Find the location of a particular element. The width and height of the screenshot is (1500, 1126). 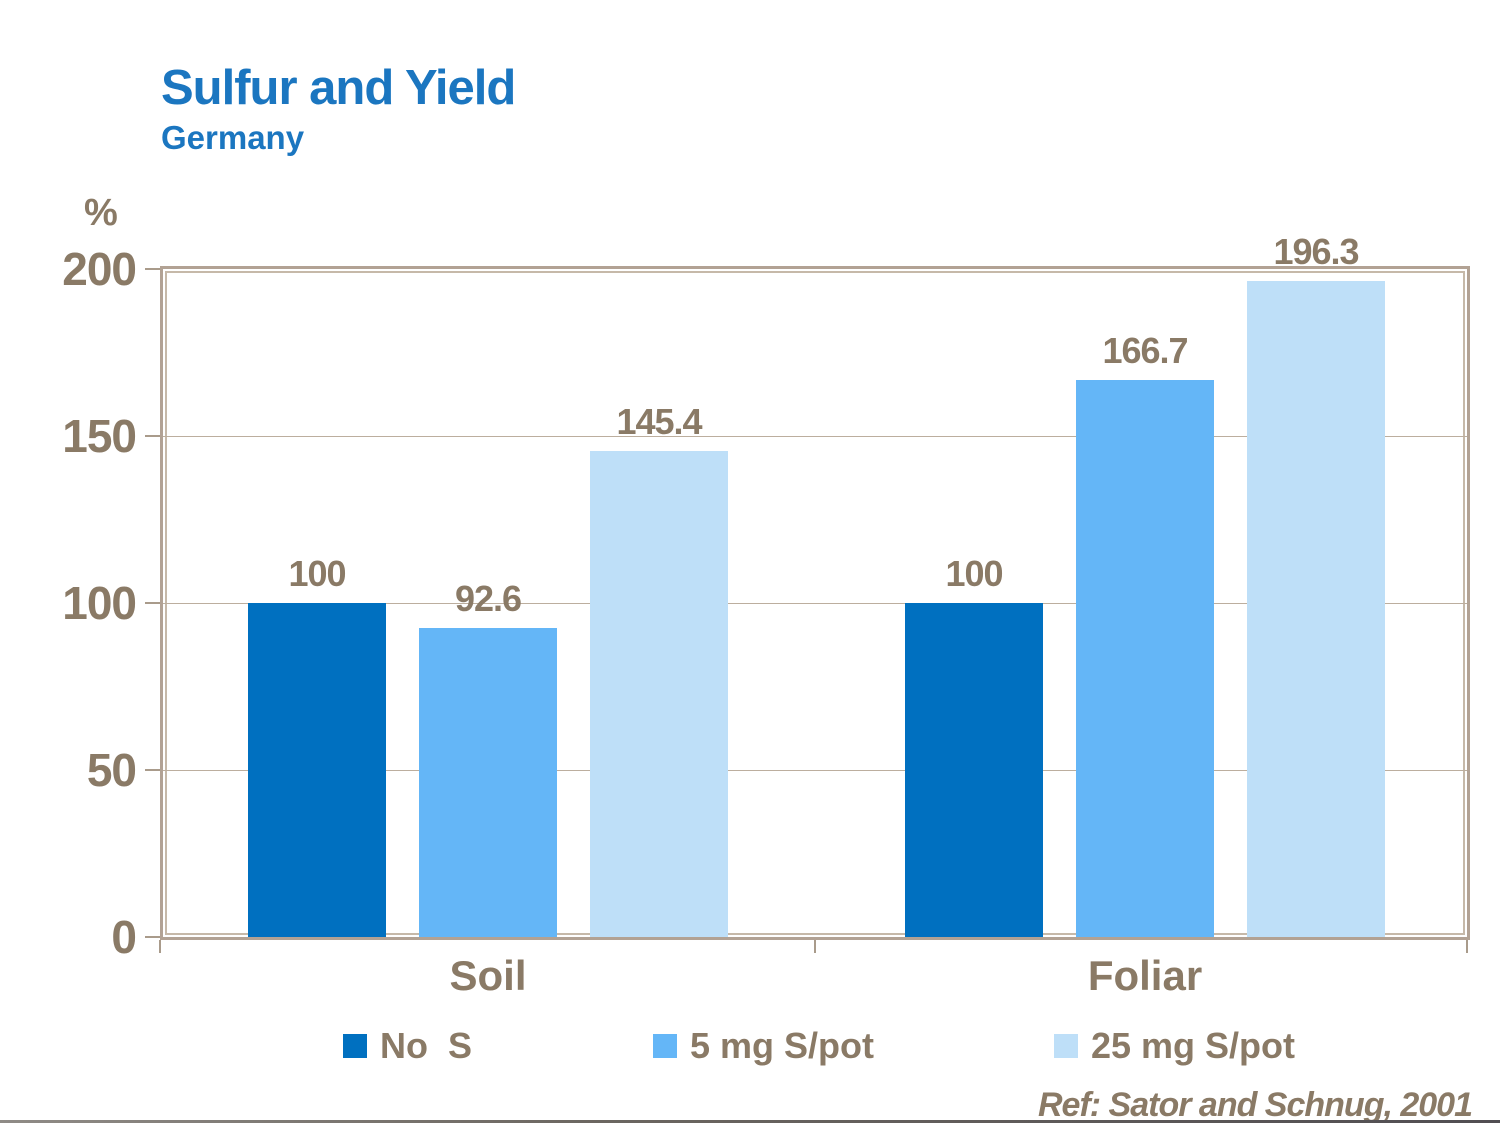

reference-text: Ref: Sator and Schnug, 2001 is located at coordinates (1255, 1105).